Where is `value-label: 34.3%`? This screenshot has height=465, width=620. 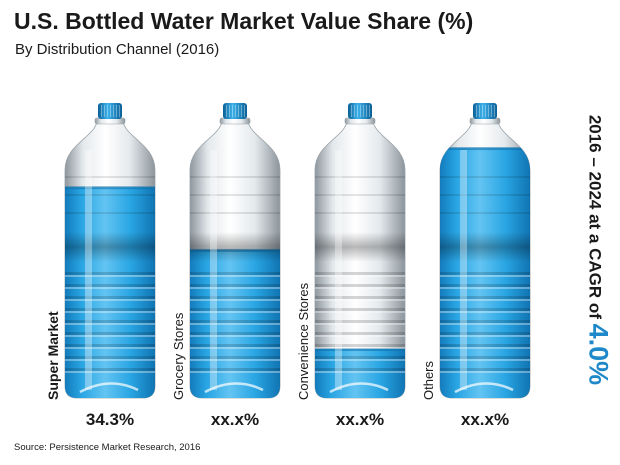
value-label: 34.3% is located at coordinates (110, 419).